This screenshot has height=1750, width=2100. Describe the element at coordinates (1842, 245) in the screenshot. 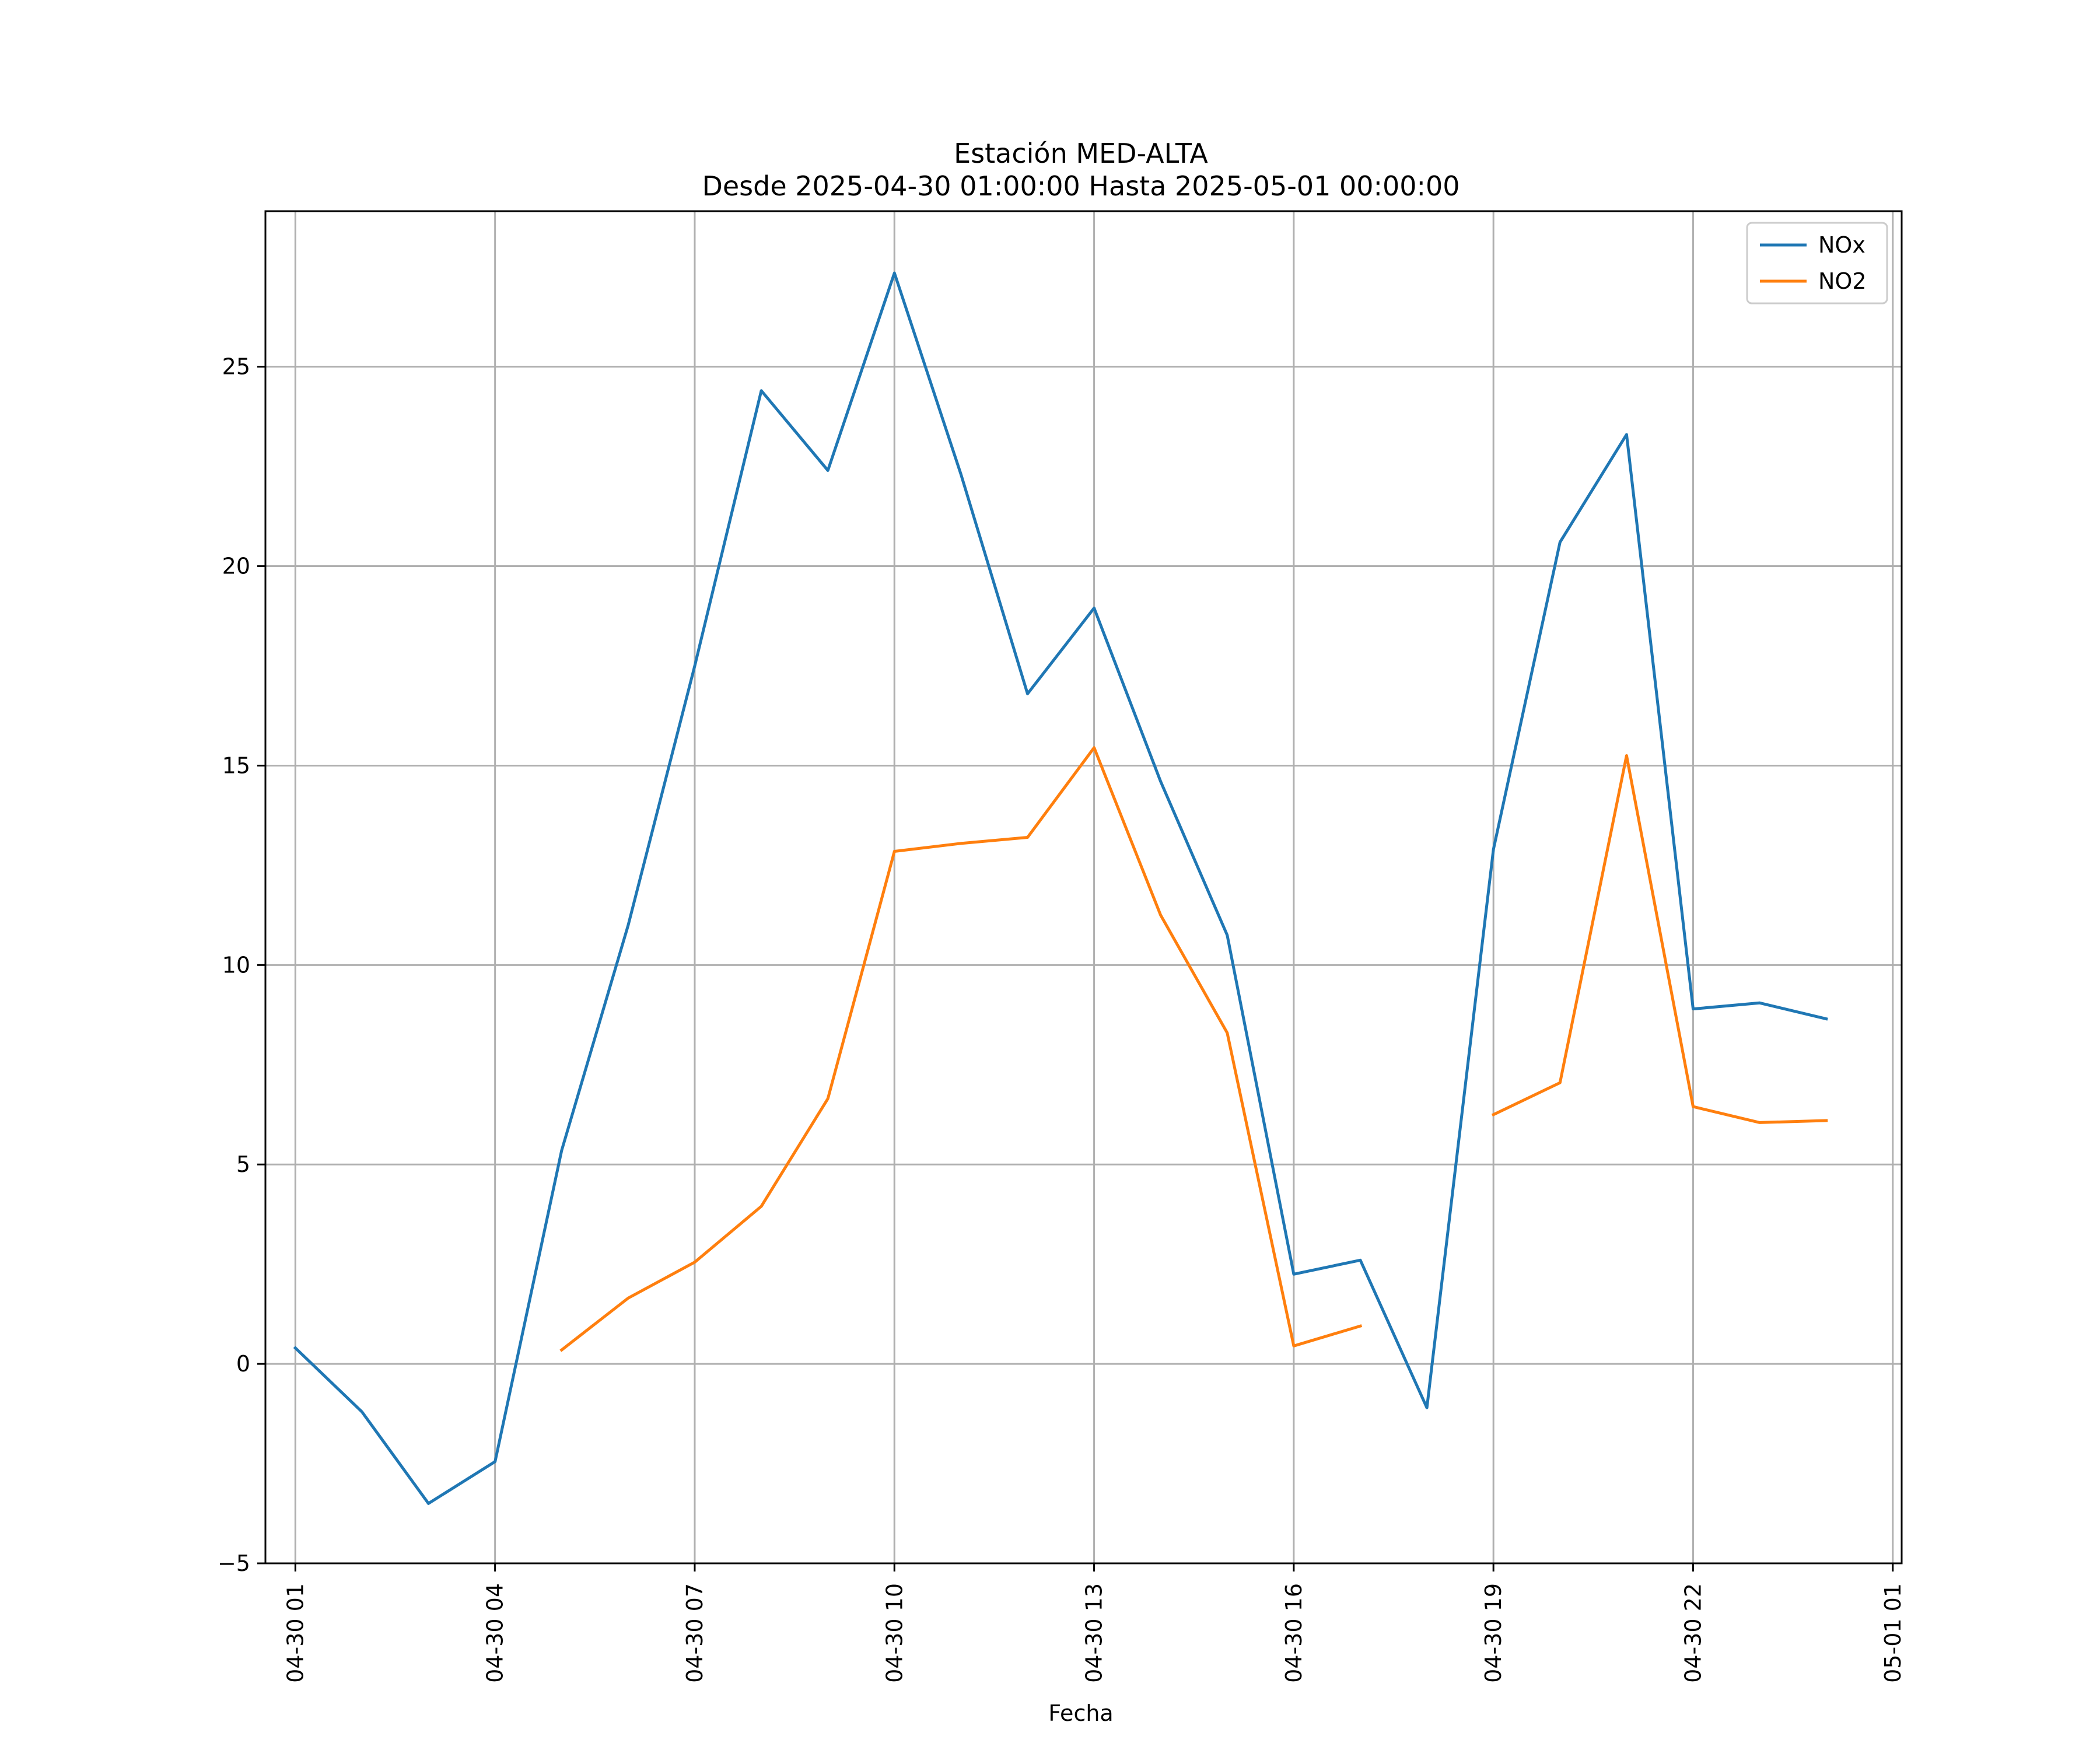

I see `legend-label: NOx` at that location.